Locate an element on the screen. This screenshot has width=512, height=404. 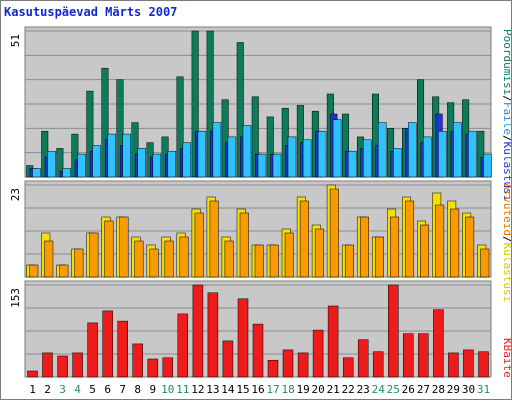
x-tick-label: 11 is located at coordinates (182, 389).